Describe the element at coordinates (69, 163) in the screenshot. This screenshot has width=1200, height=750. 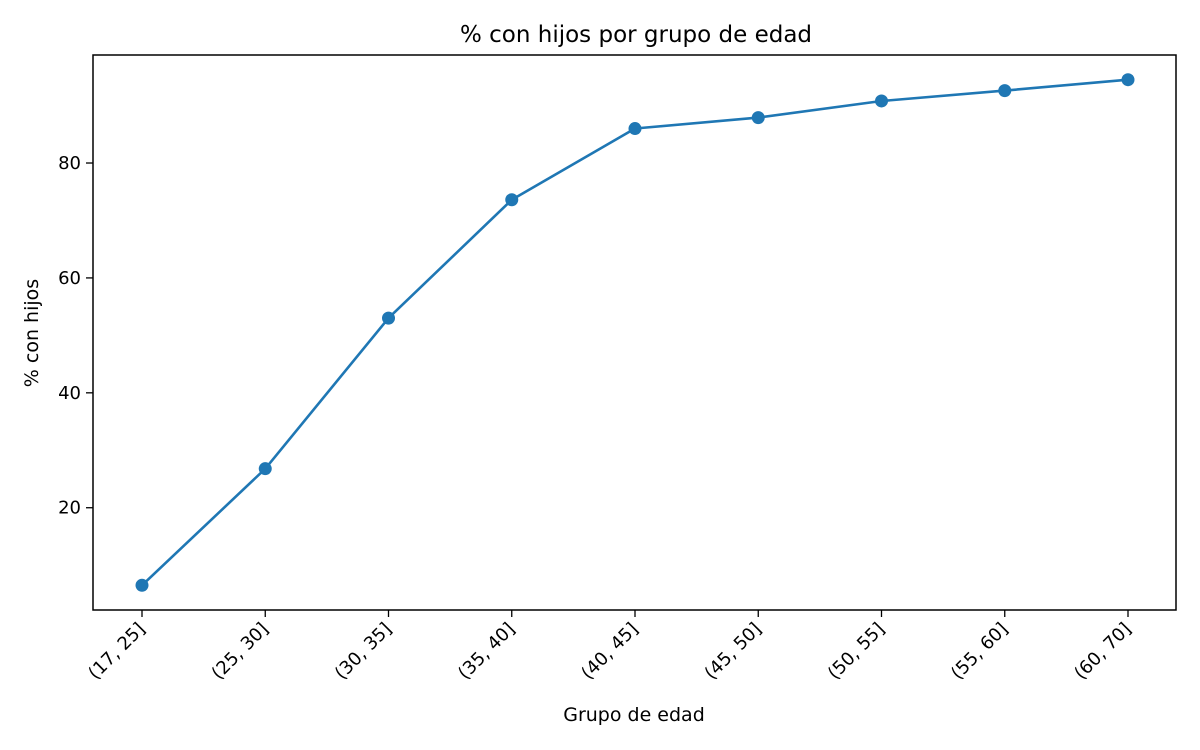
I see `y-tick-label: 80` at that location.